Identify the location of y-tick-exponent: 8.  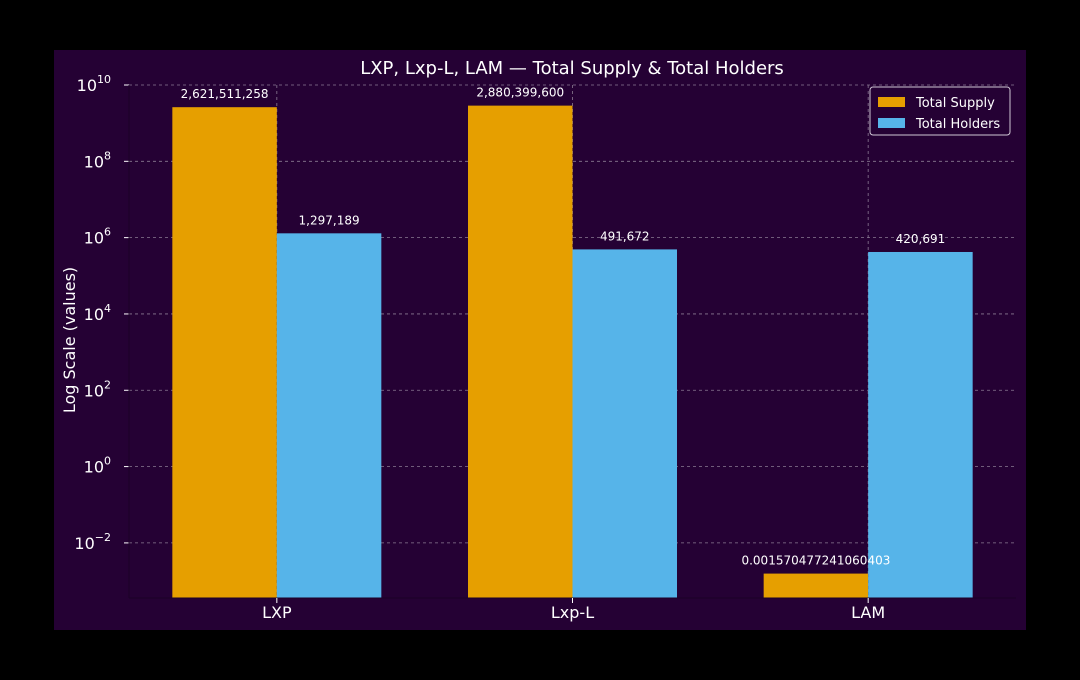
(107, 155).